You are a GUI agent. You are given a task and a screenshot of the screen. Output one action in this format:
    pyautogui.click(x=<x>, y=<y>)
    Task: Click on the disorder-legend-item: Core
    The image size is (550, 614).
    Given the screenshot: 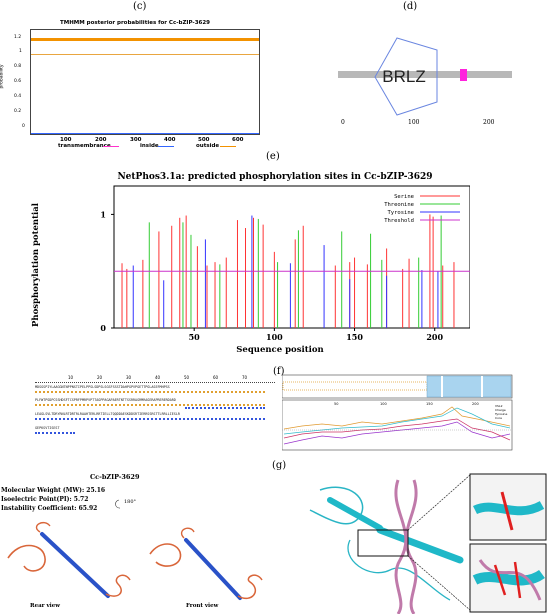 What is the action you would take?
    pyautogui.click(x=498, y=418)
    